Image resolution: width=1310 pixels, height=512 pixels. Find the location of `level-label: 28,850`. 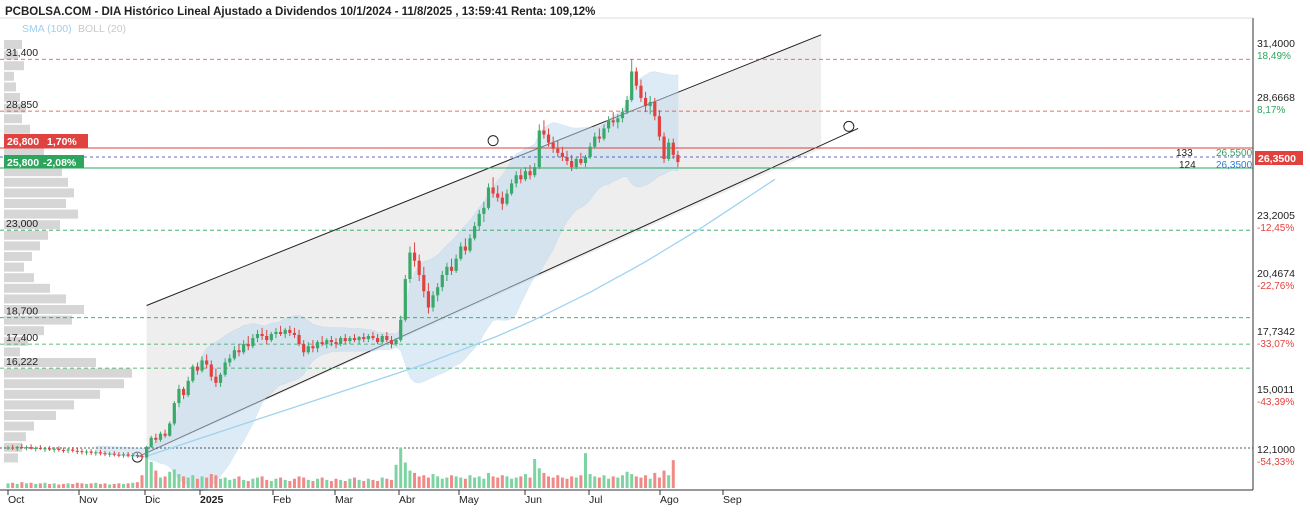

level-label: 28,850 is located at coordinates (22, 105).